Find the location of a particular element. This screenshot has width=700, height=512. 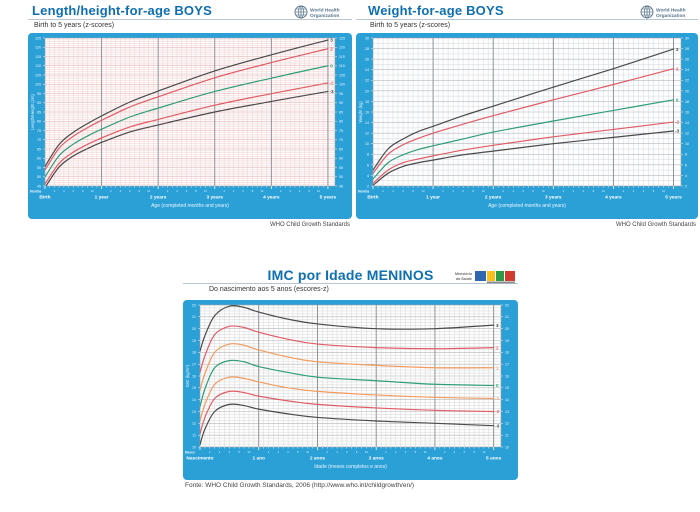

curve-z2 is located at coordinates (347, 349).